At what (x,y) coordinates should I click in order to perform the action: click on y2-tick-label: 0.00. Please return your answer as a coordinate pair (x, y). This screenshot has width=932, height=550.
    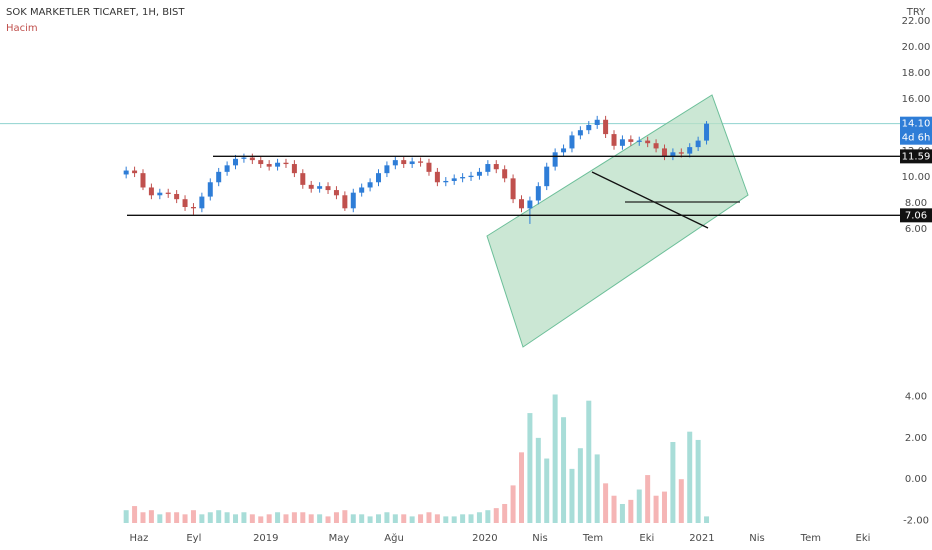
    Looking at the image, I should click on (916, 479).